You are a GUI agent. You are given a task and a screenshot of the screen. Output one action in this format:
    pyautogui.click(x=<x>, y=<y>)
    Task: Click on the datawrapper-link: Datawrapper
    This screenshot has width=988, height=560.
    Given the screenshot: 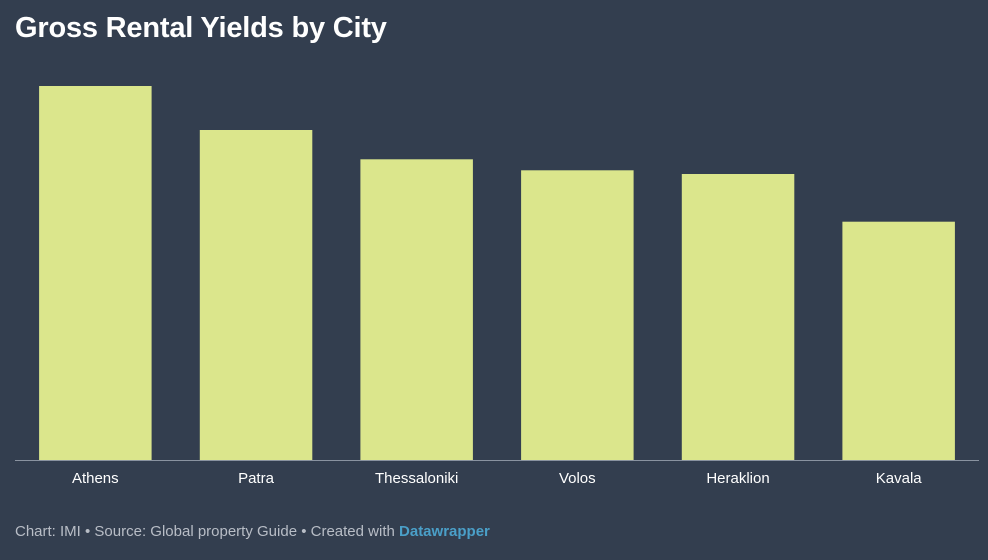 What is the action you would take?
    pyautogui.click(x=444, y=531)
    